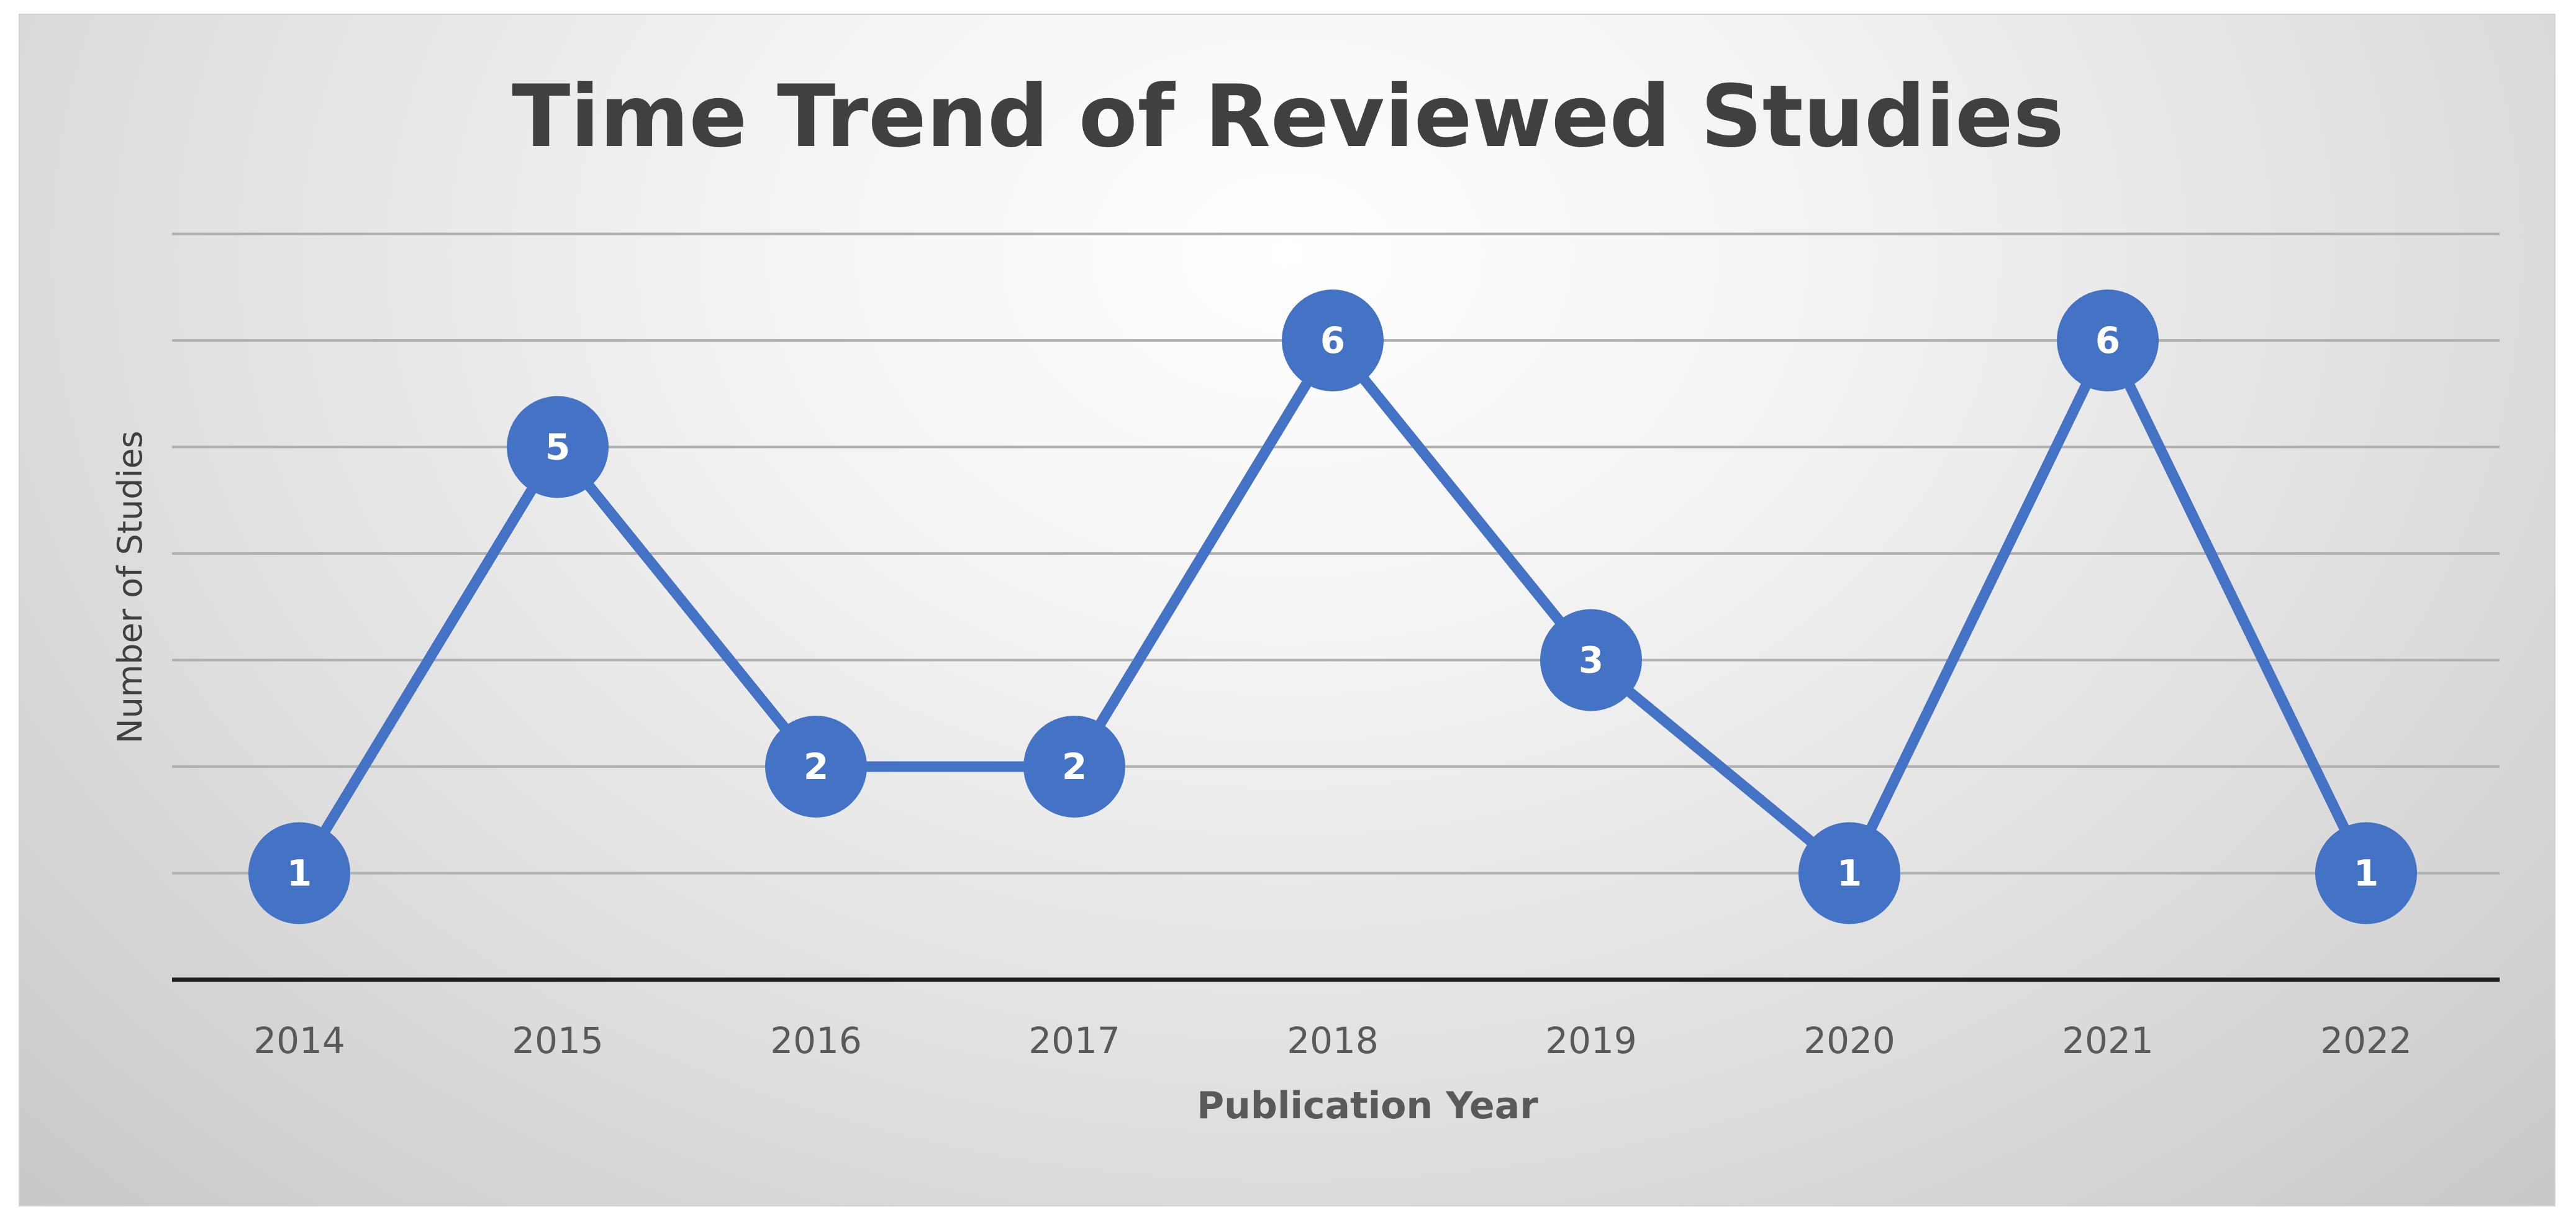  What do you see at coordinates (1591, 1040) in the screenshot?
I see `x-tick-label: 2019` at bounding box center [1591, 1040].